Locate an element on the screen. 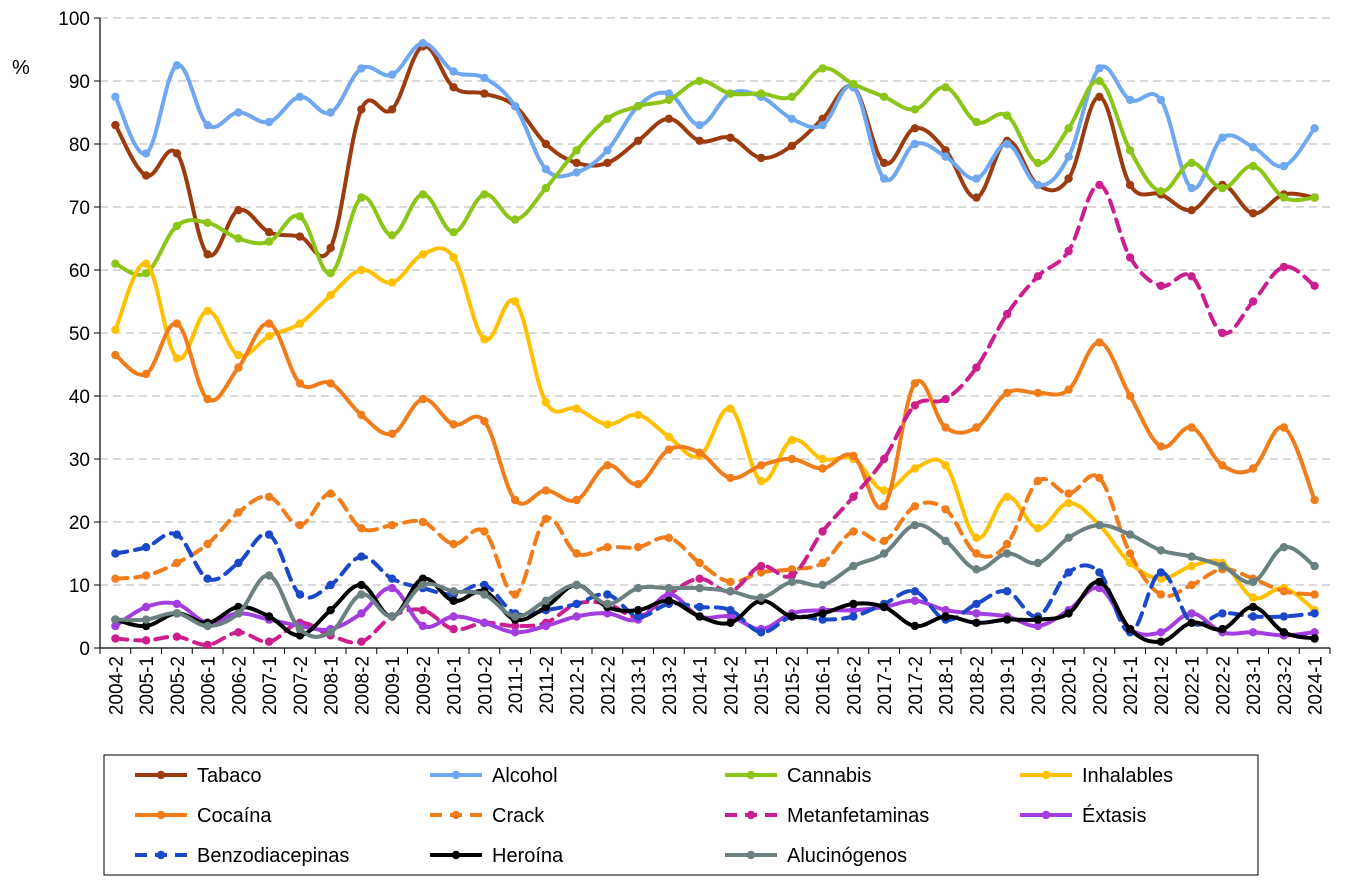 This screenshot has height=887, width=1348. x-tick-label: 2008-2 is located at coordinates (362, 685).